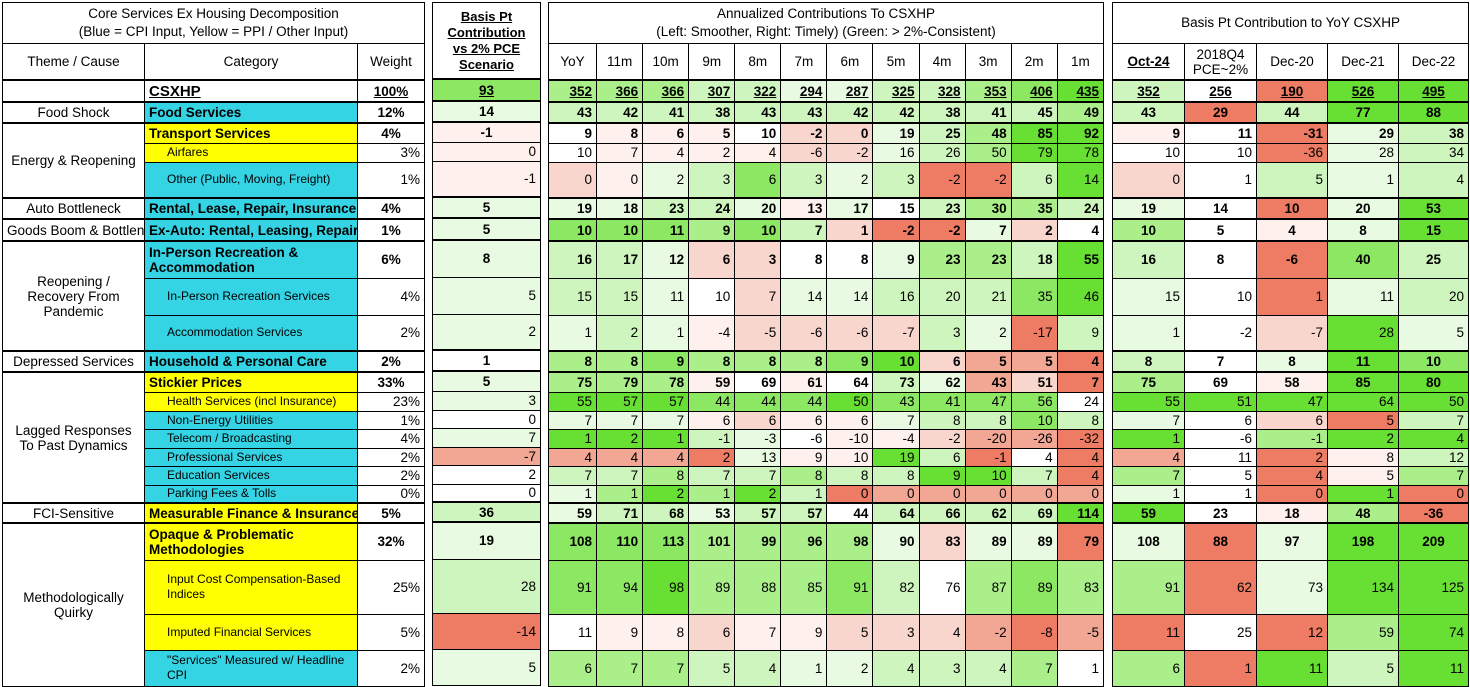 This screenshot has height=687, width=1470. I want to click on yoy-value-cell: 64, so click(1363, 401).